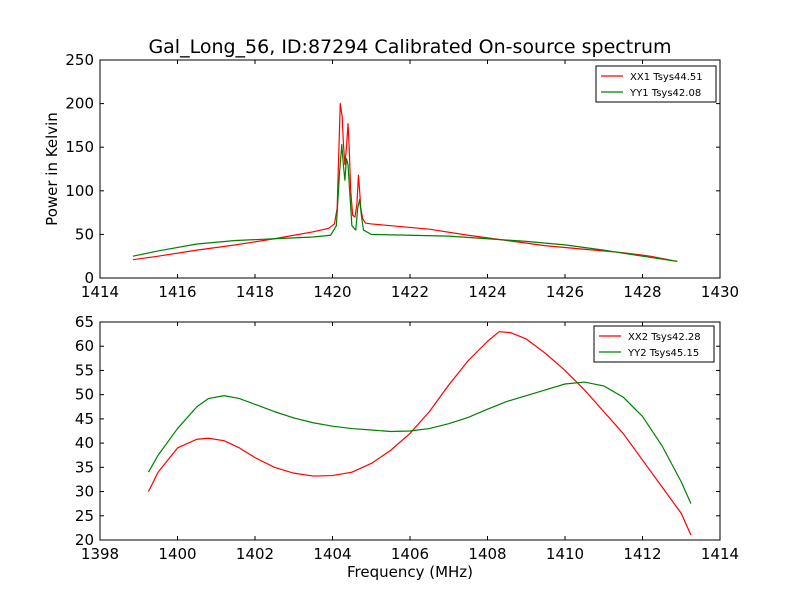 The height and width of the screenshot is (600, 800). Describe the element at coordinates (720, 292) in the screenshot. I see `x-tick-label: 1430` at that location.